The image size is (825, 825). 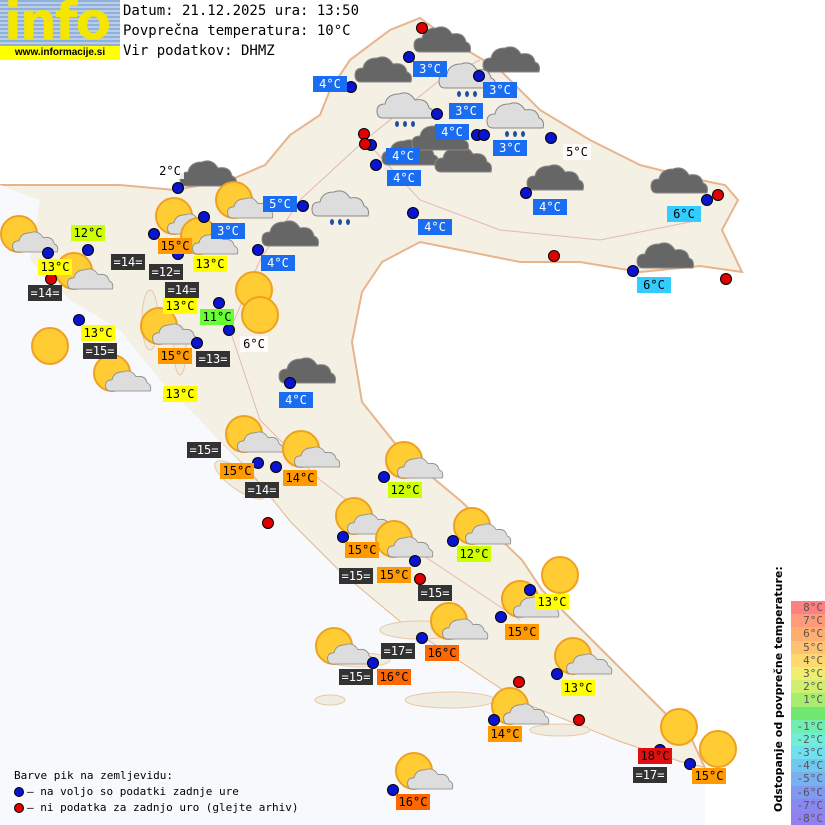 I want to click on scale-step: 1°C, so click(x=808, y=700).